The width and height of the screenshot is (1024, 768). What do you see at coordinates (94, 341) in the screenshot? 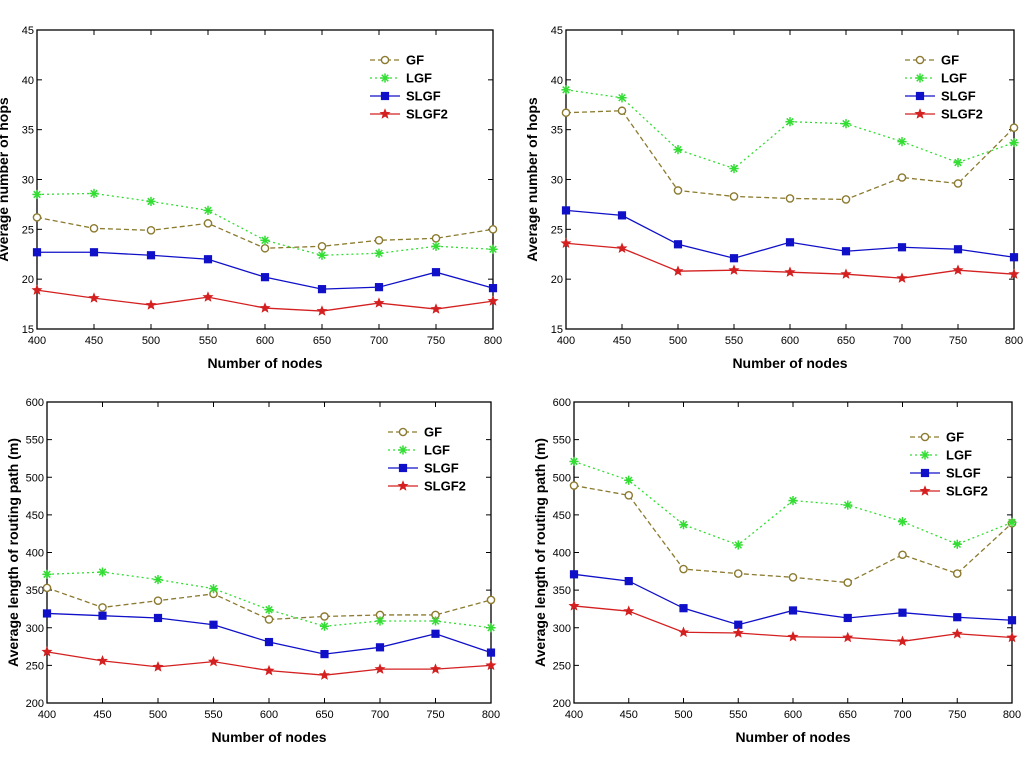
I see `x-tick-label: 450` at bounding box center [94, 341].